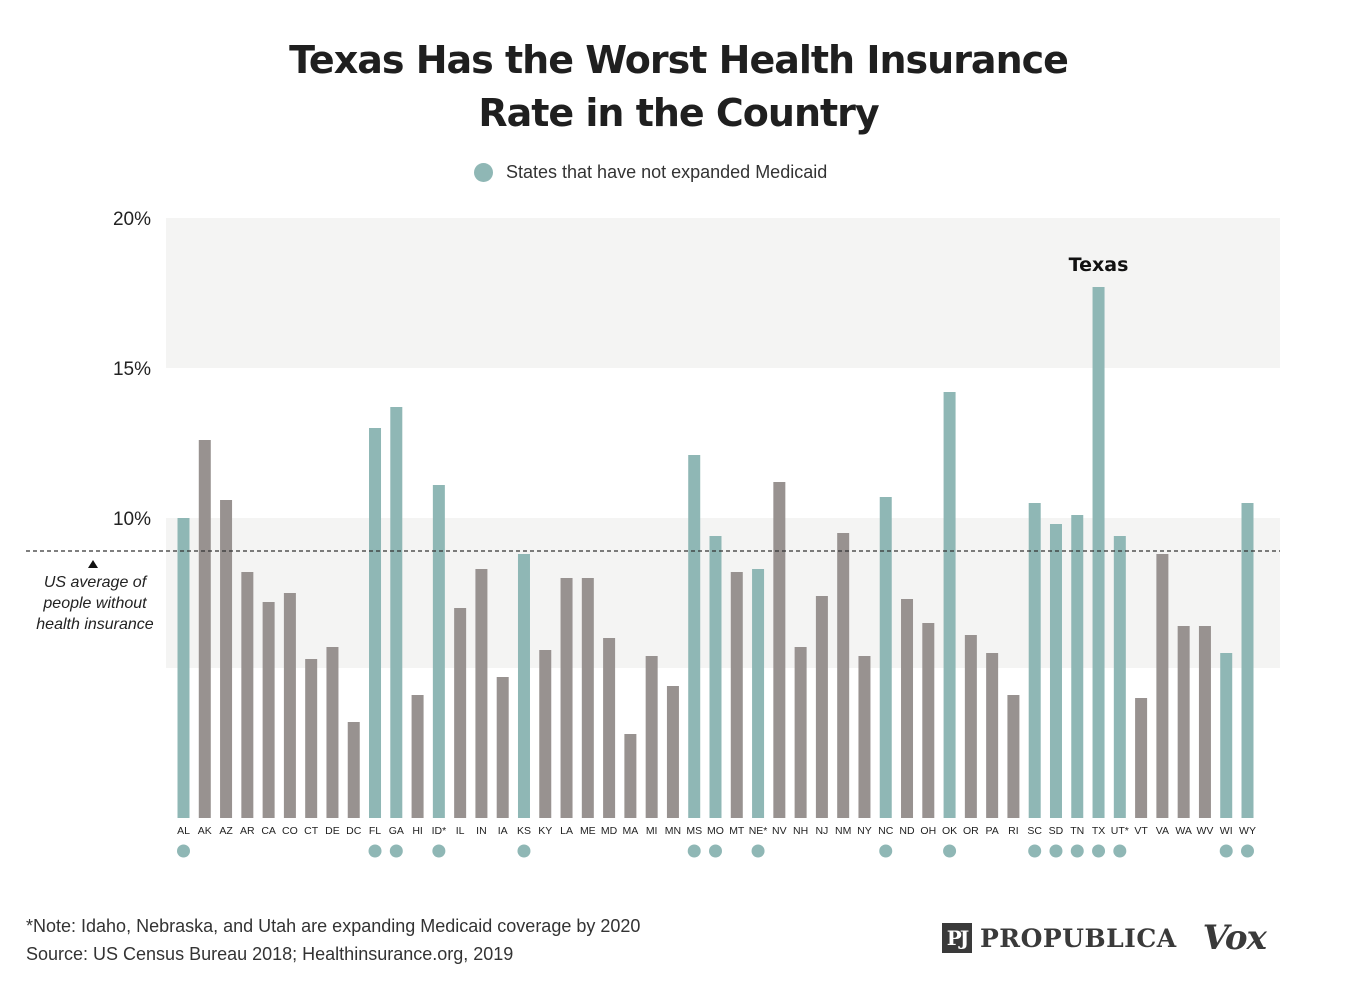 Image resolution: width=1357 pixels, height=982 pixels. Describe the element at coordinates (949, 831) in the screenshot. I see `x-tick-label: OK` at that location.